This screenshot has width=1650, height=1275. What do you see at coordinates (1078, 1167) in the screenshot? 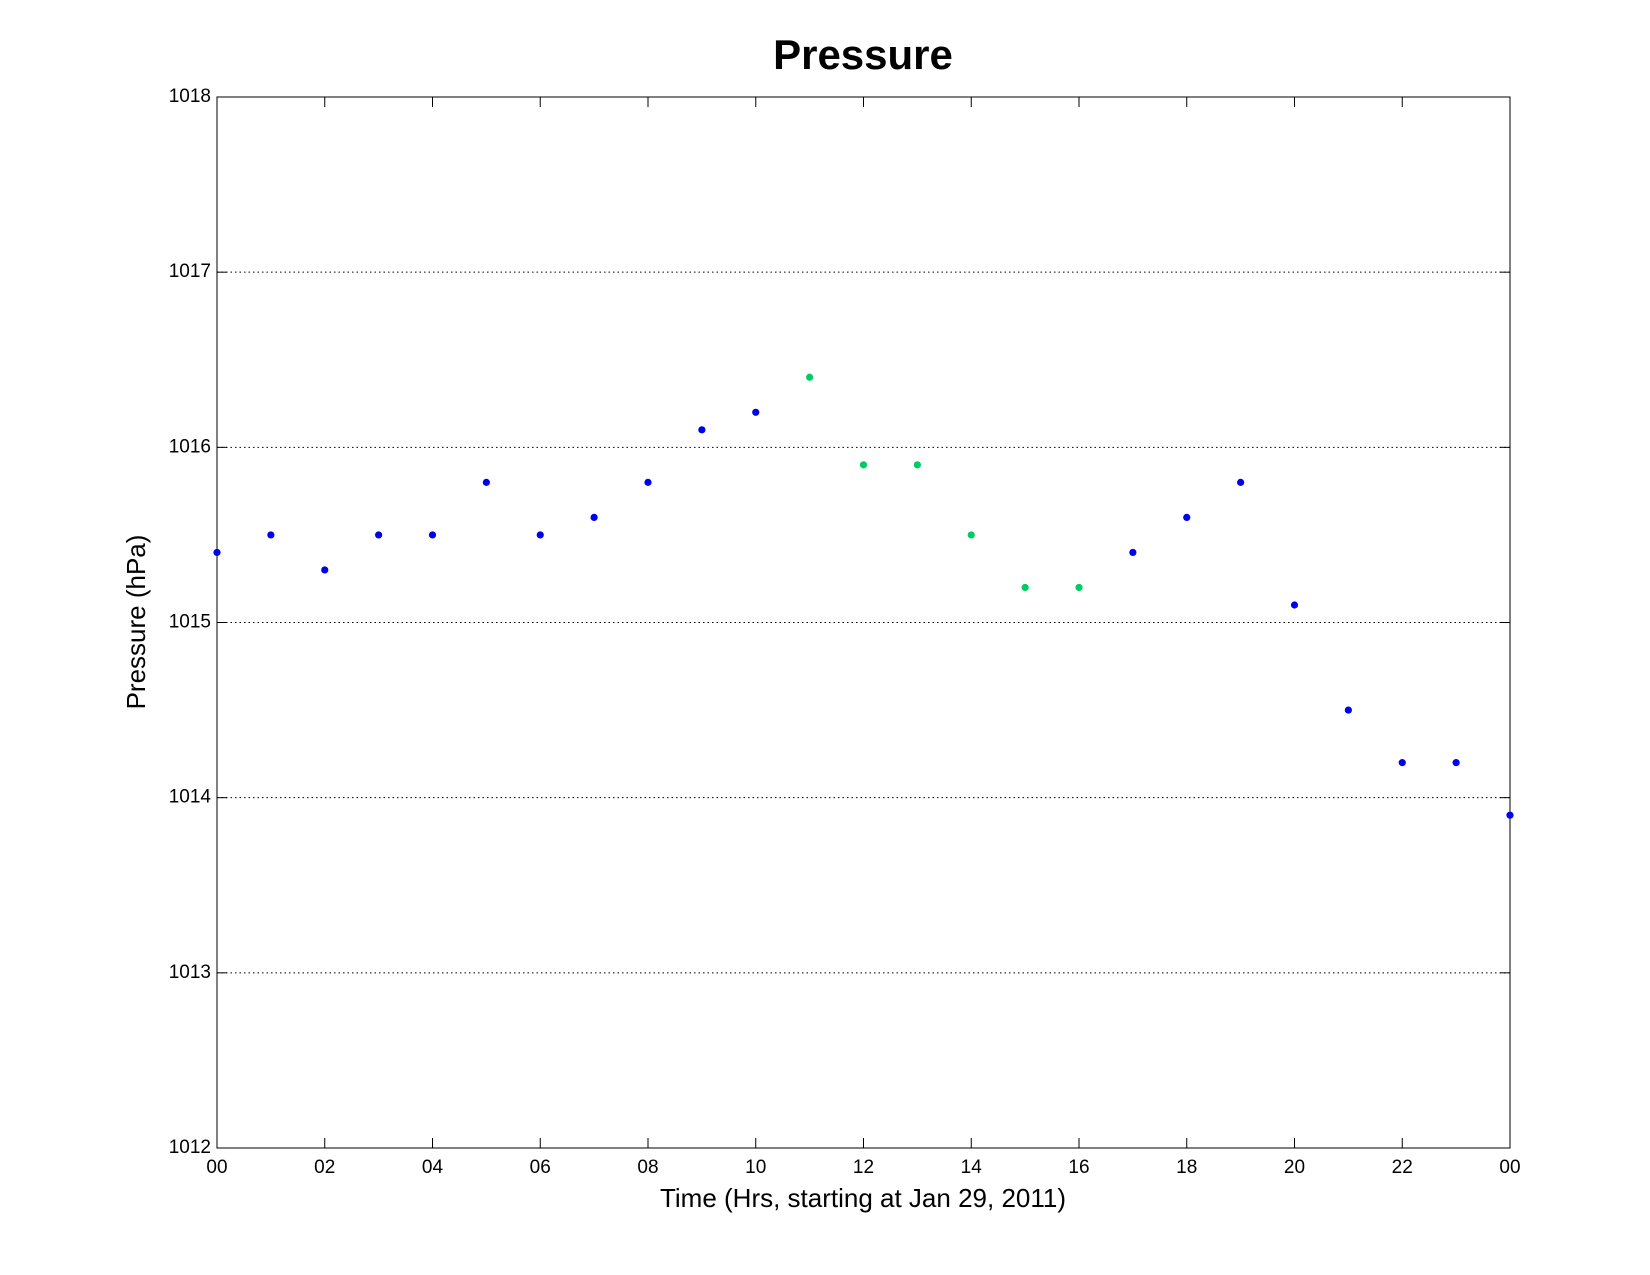
I see `x-tick-label: 16` at bounding box center [1078, 1167].